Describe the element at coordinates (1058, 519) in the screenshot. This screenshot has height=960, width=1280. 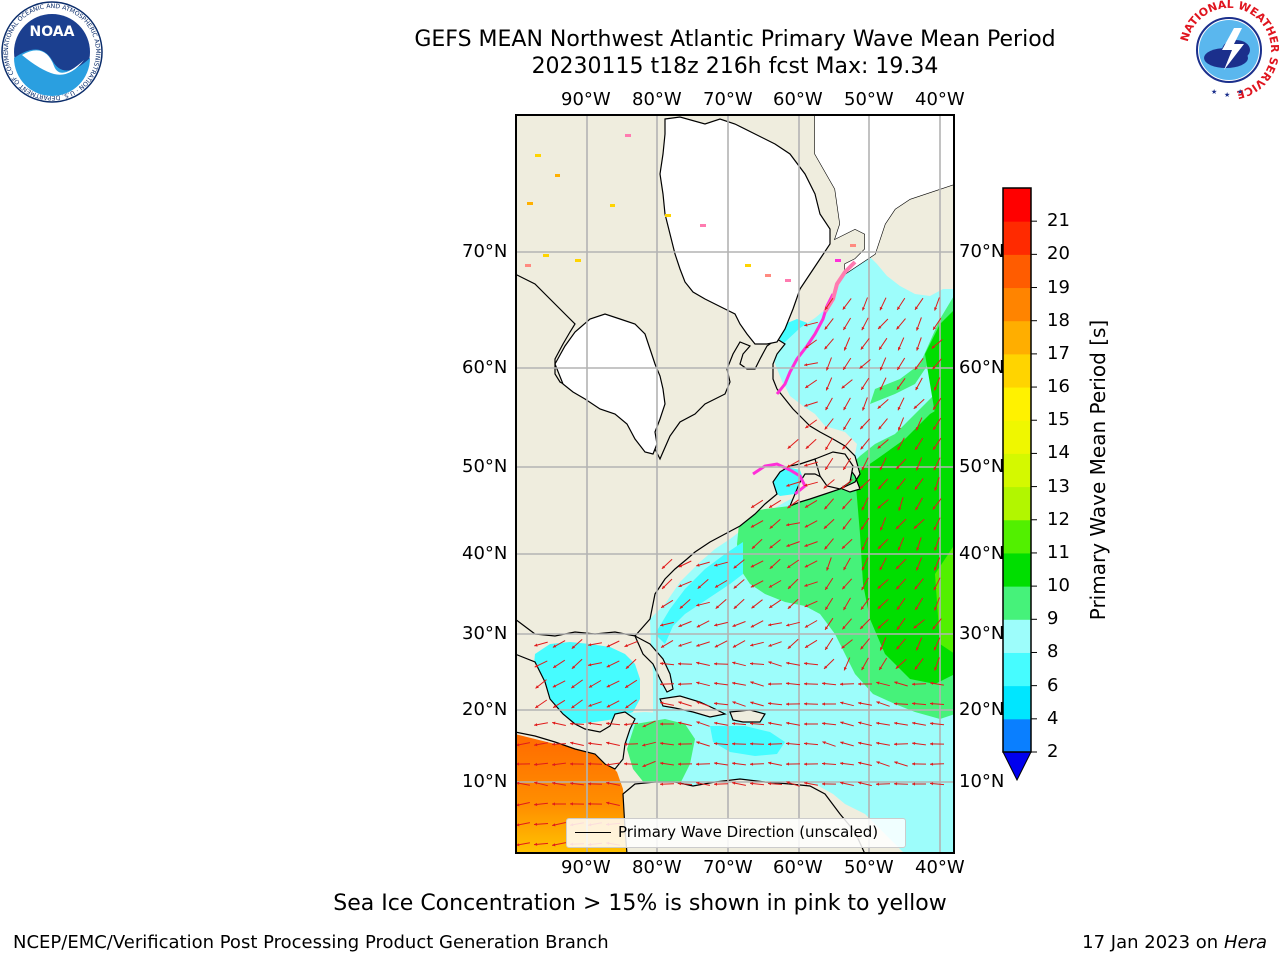
I see `colorbar-tick-label: 12` at that location.